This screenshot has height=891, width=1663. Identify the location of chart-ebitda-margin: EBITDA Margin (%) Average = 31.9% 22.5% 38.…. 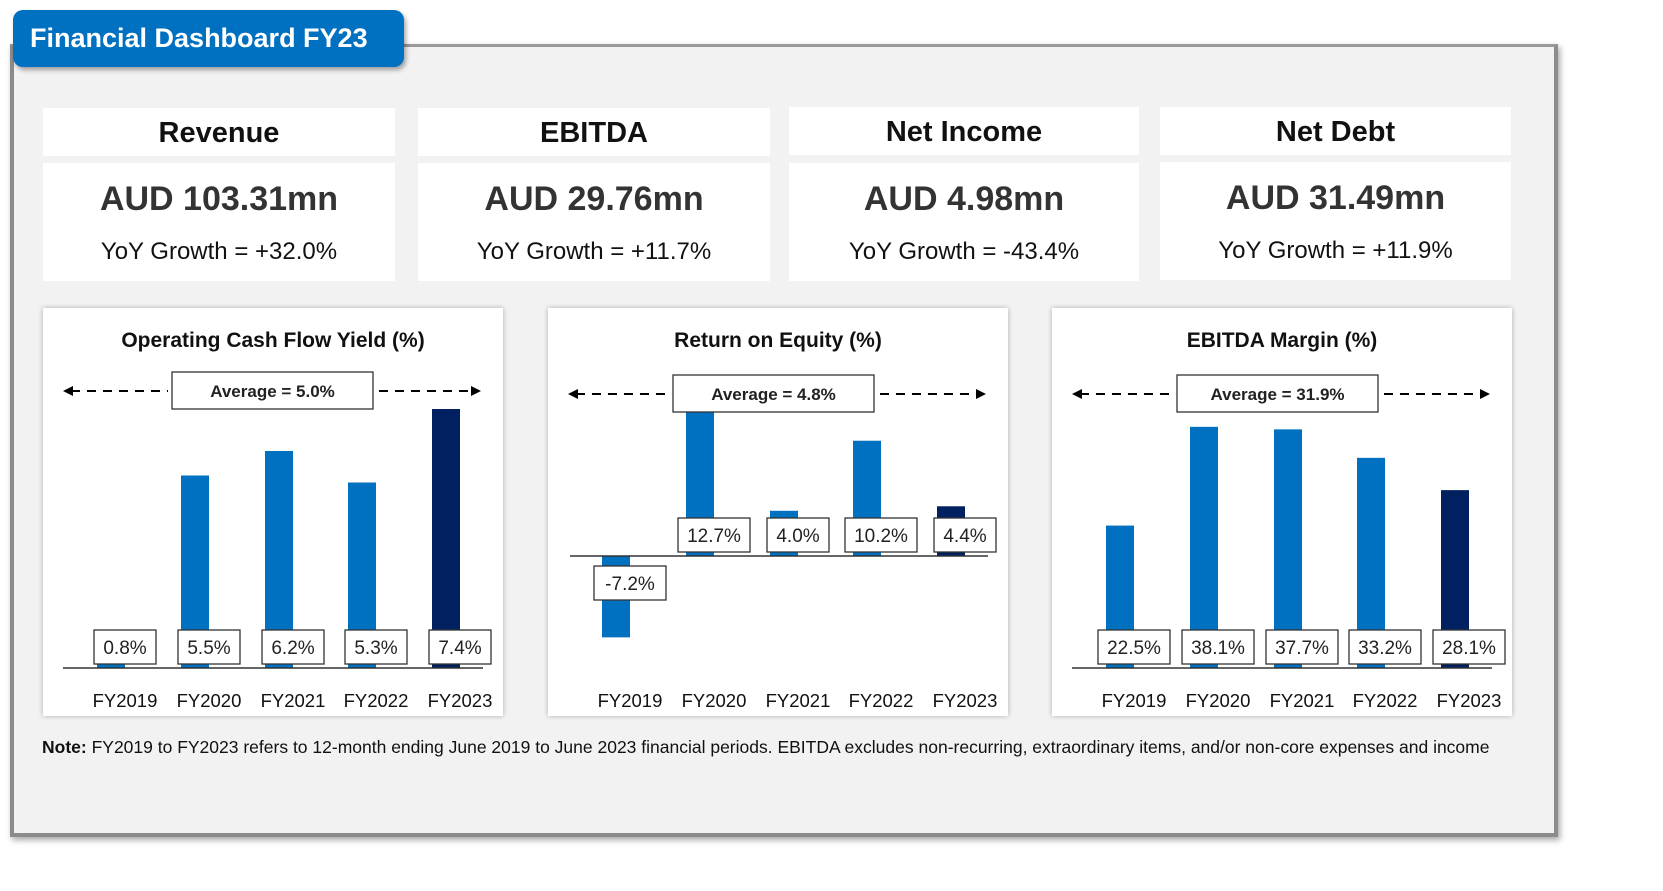
(1282, 512).